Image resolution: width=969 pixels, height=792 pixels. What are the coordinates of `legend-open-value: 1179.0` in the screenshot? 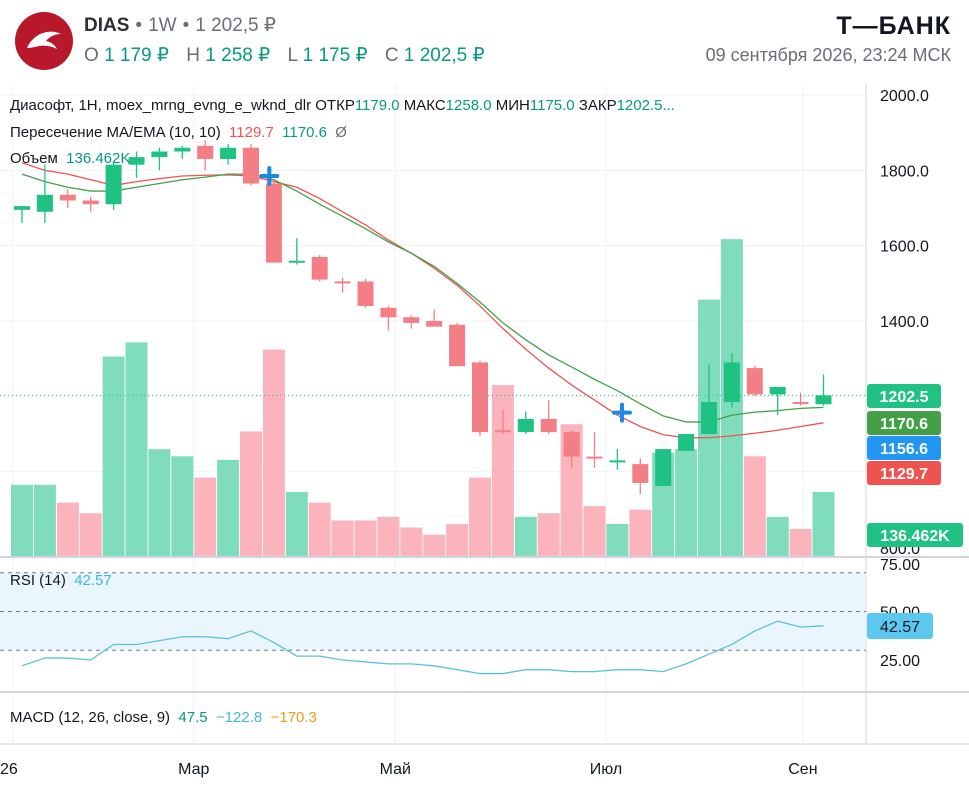 It's located at (377, 105).